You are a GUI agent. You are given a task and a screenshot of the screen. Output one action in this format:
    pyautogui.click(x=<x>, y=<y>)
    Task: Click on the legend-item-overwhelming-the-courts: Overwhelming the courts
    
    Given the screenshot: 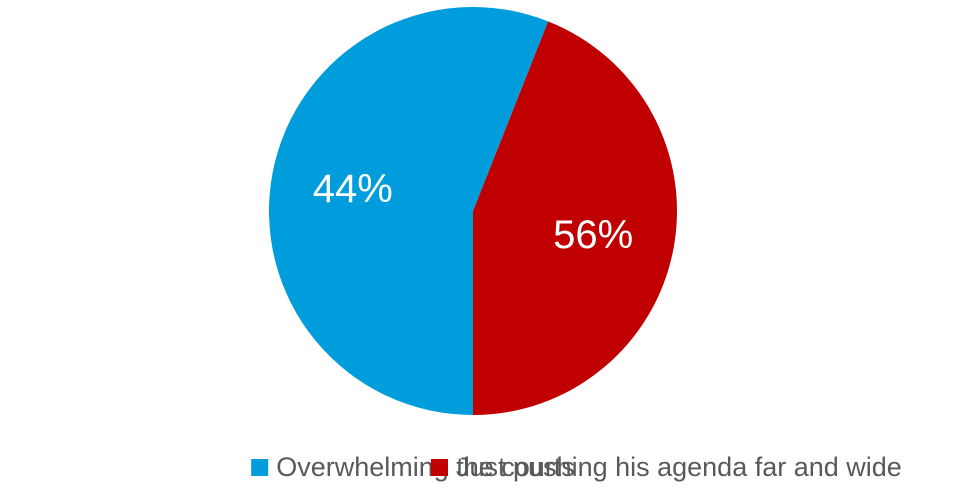 What is the action you would take?
    pyautogui.click(x=413, y=467)
    